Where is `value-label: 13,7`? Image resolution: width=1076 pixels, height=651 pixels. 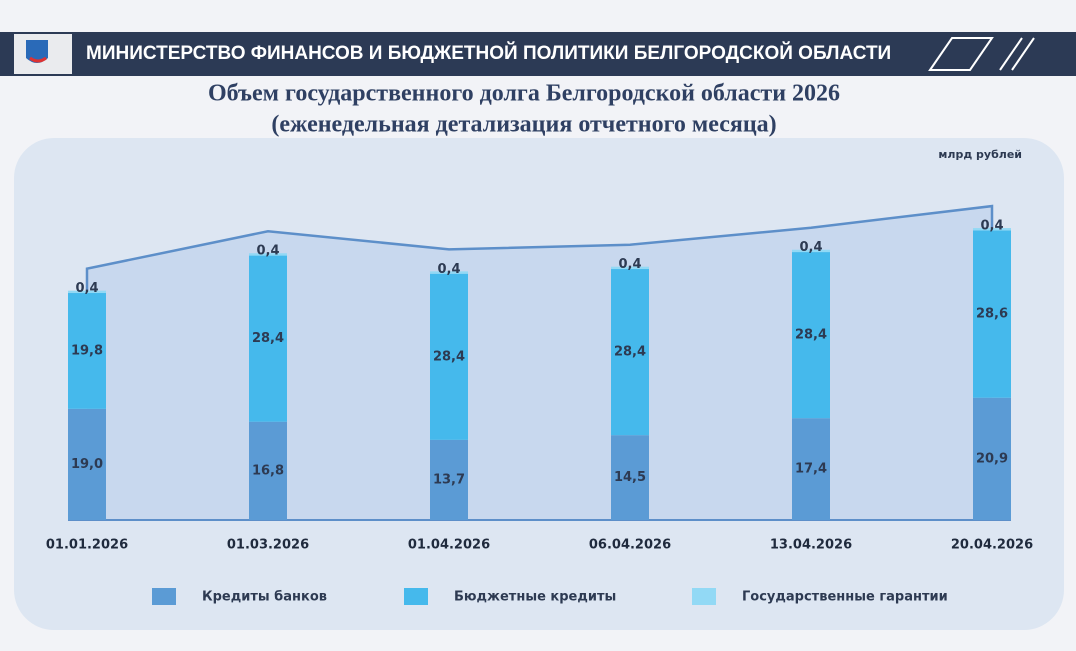 value-label: 13,7 is located at coordinates (449, 479).